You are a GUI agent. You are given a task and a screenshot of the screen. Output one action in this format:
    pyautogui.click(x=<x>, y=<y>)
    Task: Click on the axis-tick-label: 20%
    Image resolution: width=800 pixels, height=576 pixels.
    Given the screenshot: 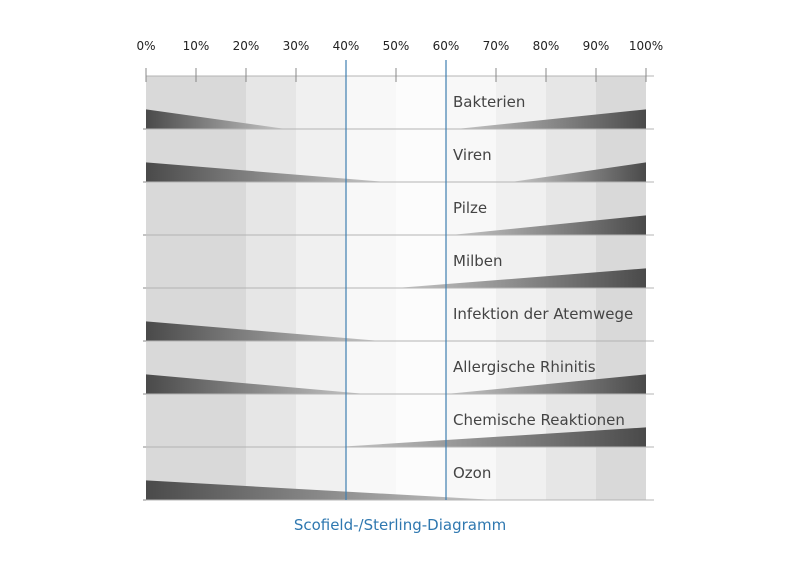 What is the action you would take?
    pyautogui.click(x=246, y=46)
    